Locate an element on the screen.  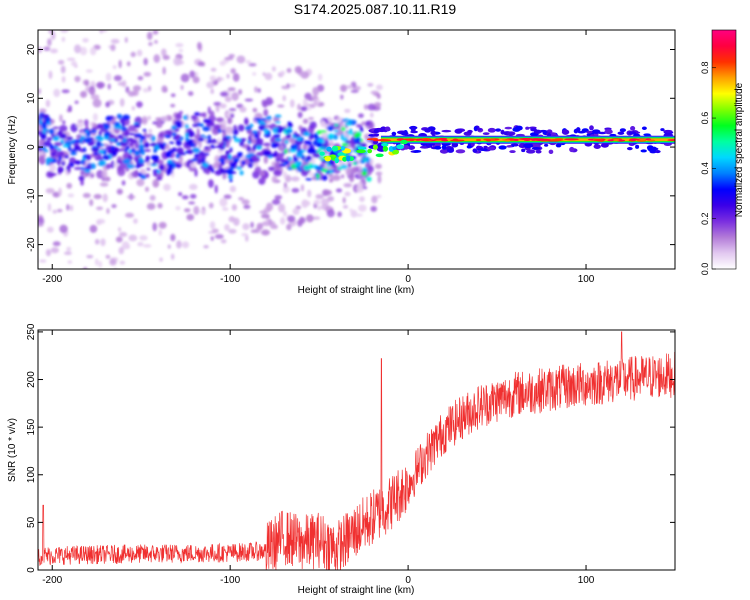
spectrogram-xtick-label: -200 is located at coordinates (52, 279).